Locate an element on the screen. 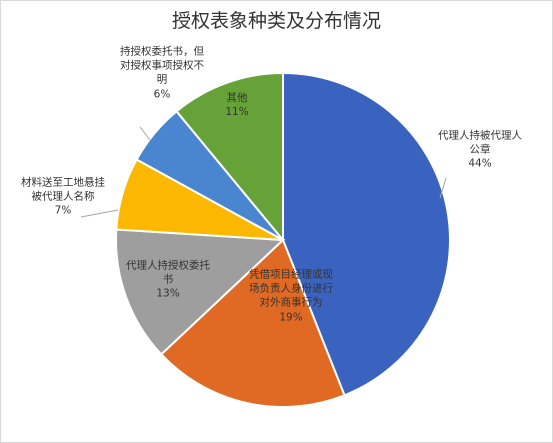  slice-label-line: 材料送至工地悬挂 is located at coordinates (63, 182).